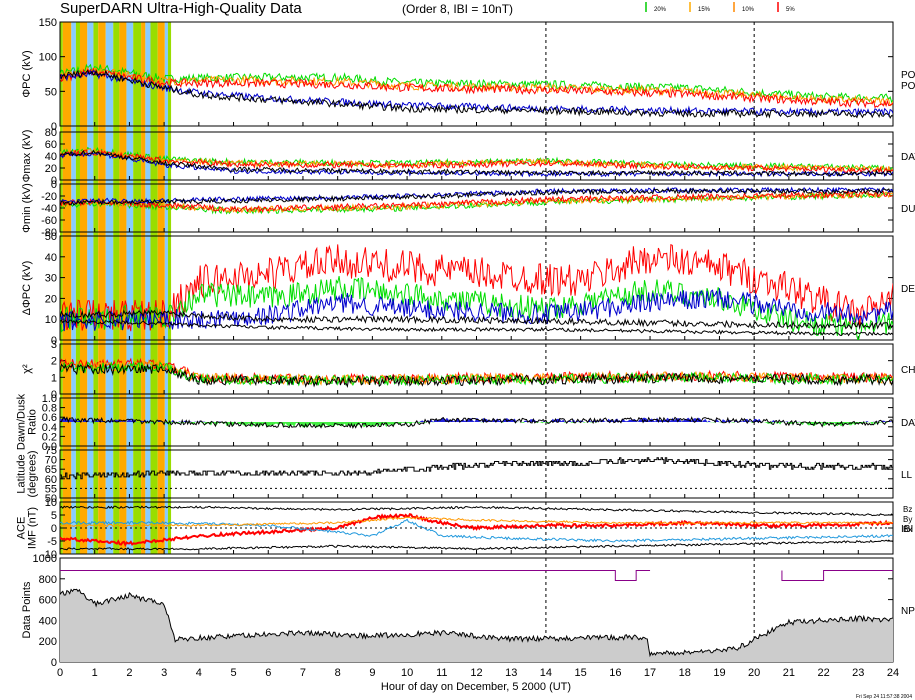  I want to click on y-tick-label: -10, so click(49, 555).